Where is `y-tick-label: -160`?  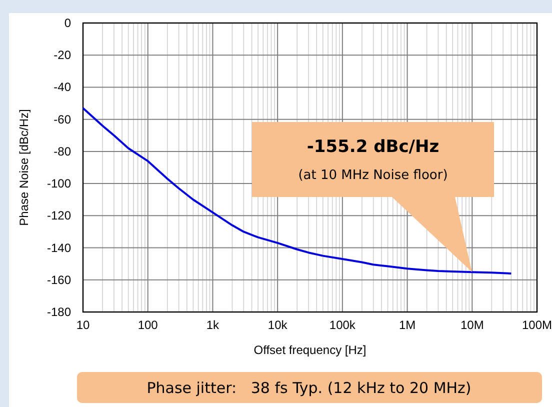 y-tick-label: -160 is located at coordinates (59, 279).